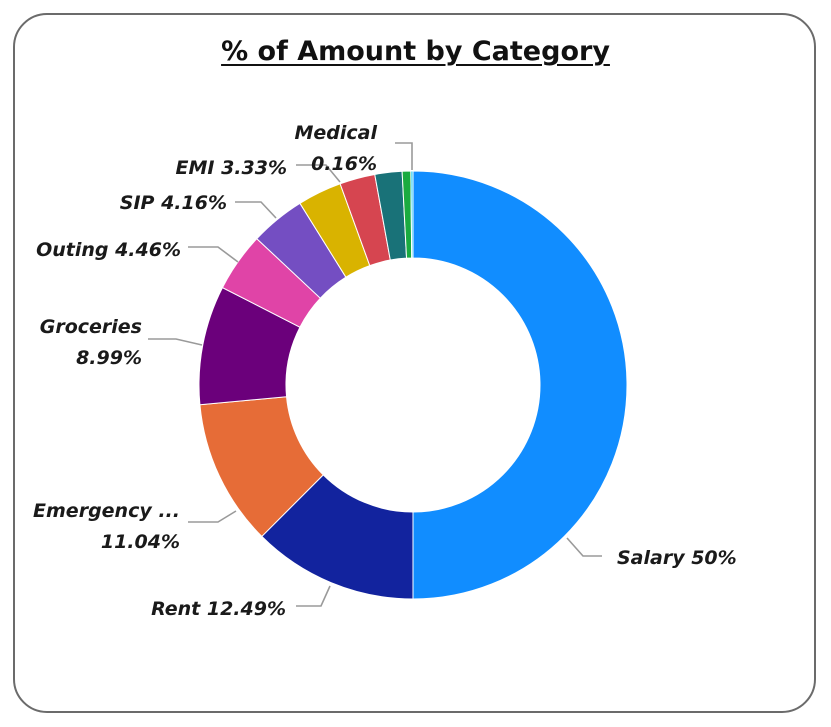  I want to click on leader-salary, so click(584, 547).